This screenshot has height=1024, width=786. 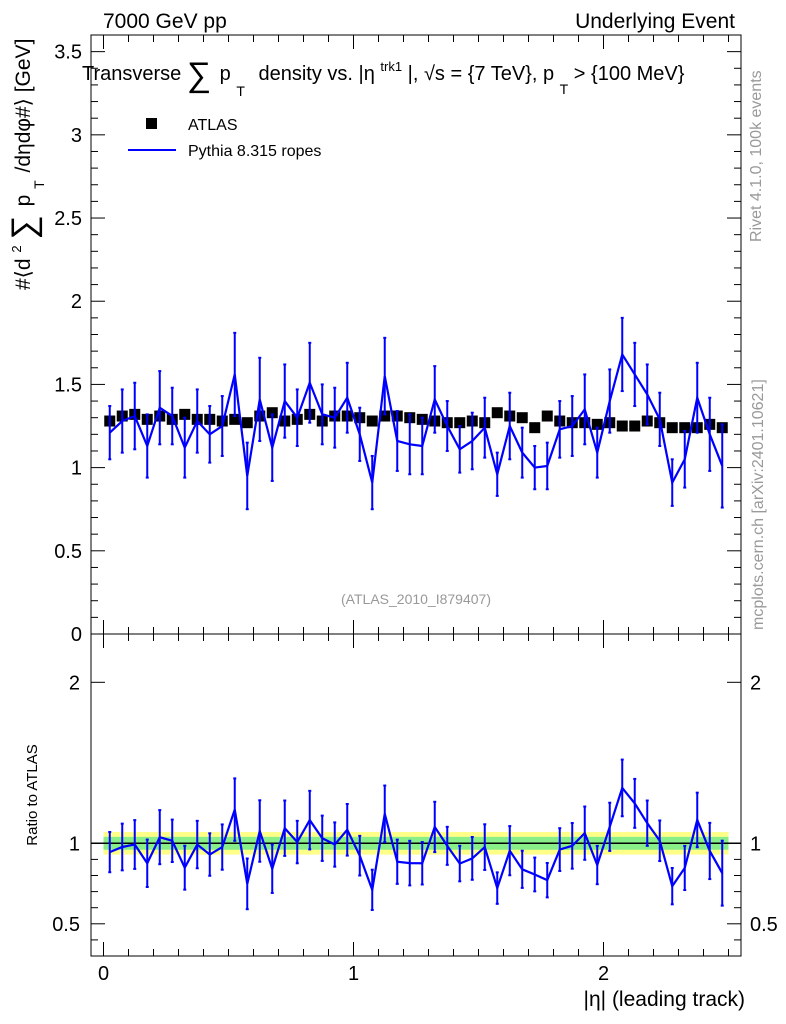 What do you see at coordinates (213, 125) in the screenshot?
I see `legend-atlas-label: ATLAS` at bounding box center [213, 125].